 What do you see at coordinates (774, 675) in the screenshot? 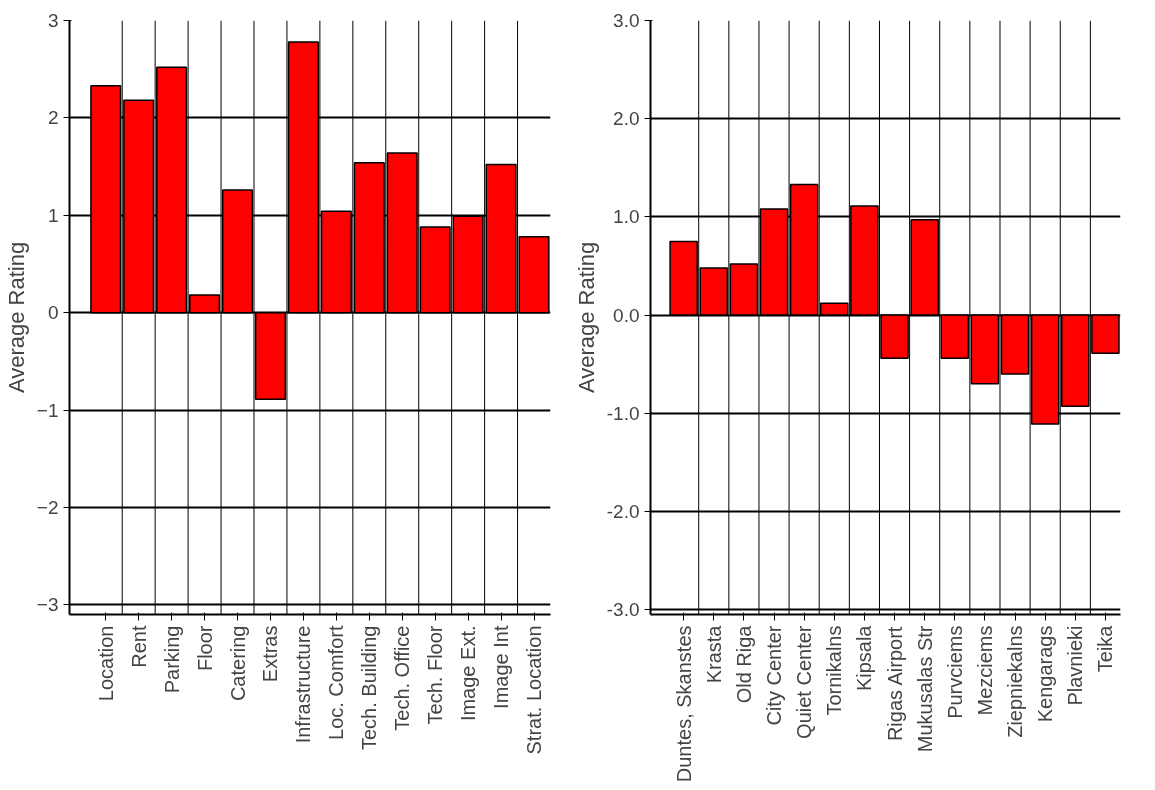
I see `x-tick-label: City Center` at bounding box center [774, 675].